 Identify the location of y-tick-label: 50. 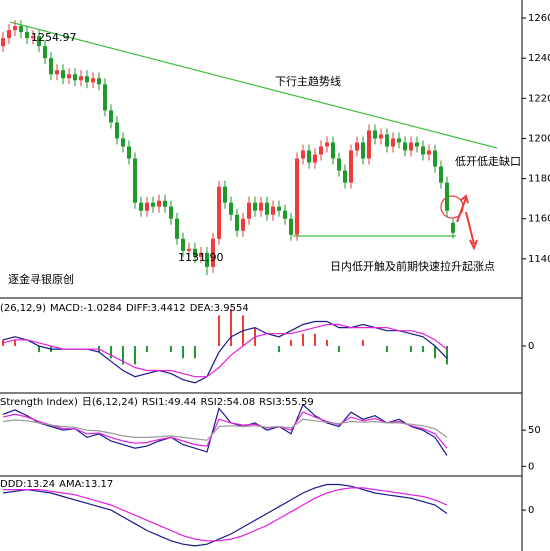
(534, 430).